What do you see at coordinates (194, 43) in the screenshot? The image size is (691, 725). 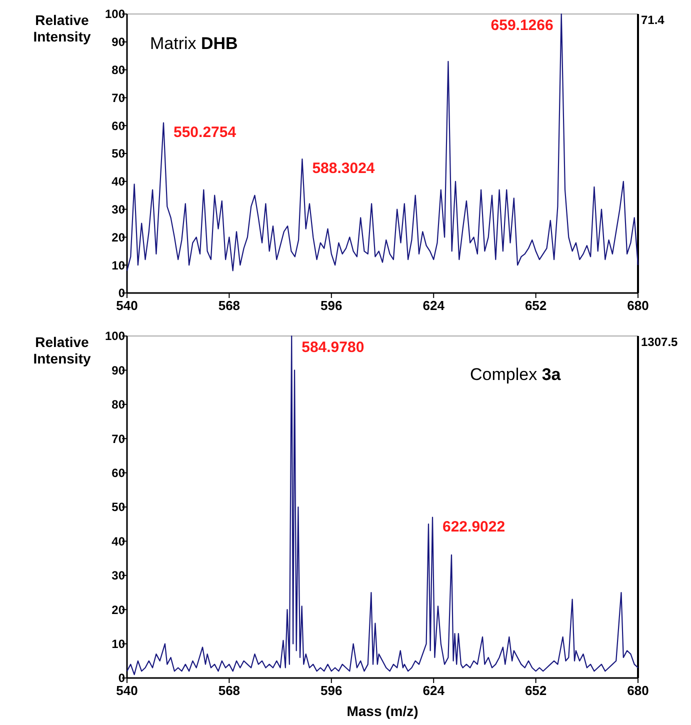 I see `annotation: Matrix DHB` at bounding box center [194, 43].